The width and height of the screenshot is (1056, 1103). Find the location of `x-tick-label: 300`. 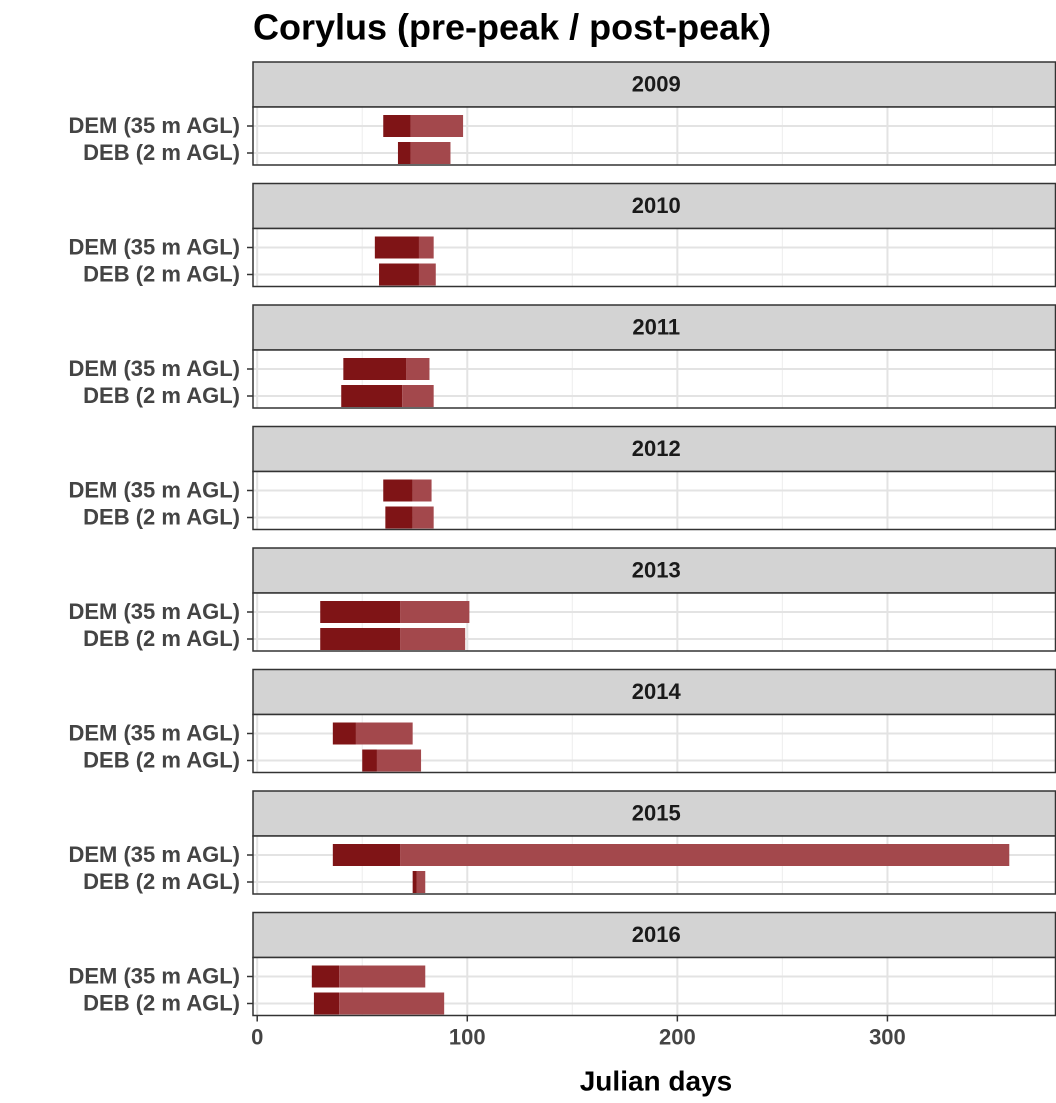

x-tick-label: 300 is located at coordinates (887, 1036).